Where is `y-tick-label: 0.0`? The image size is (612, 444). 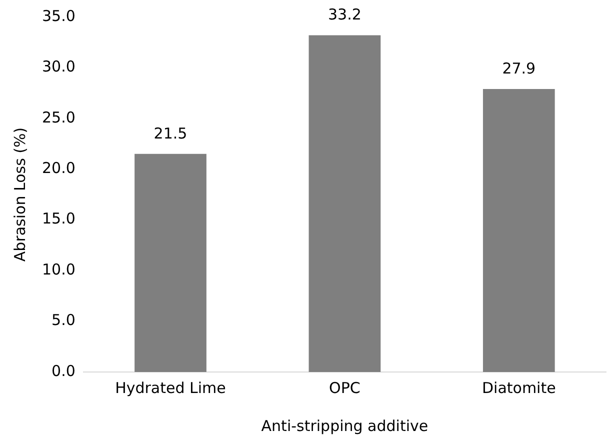
y-tick-label: 0.0 is located at coordinates (64, 371).